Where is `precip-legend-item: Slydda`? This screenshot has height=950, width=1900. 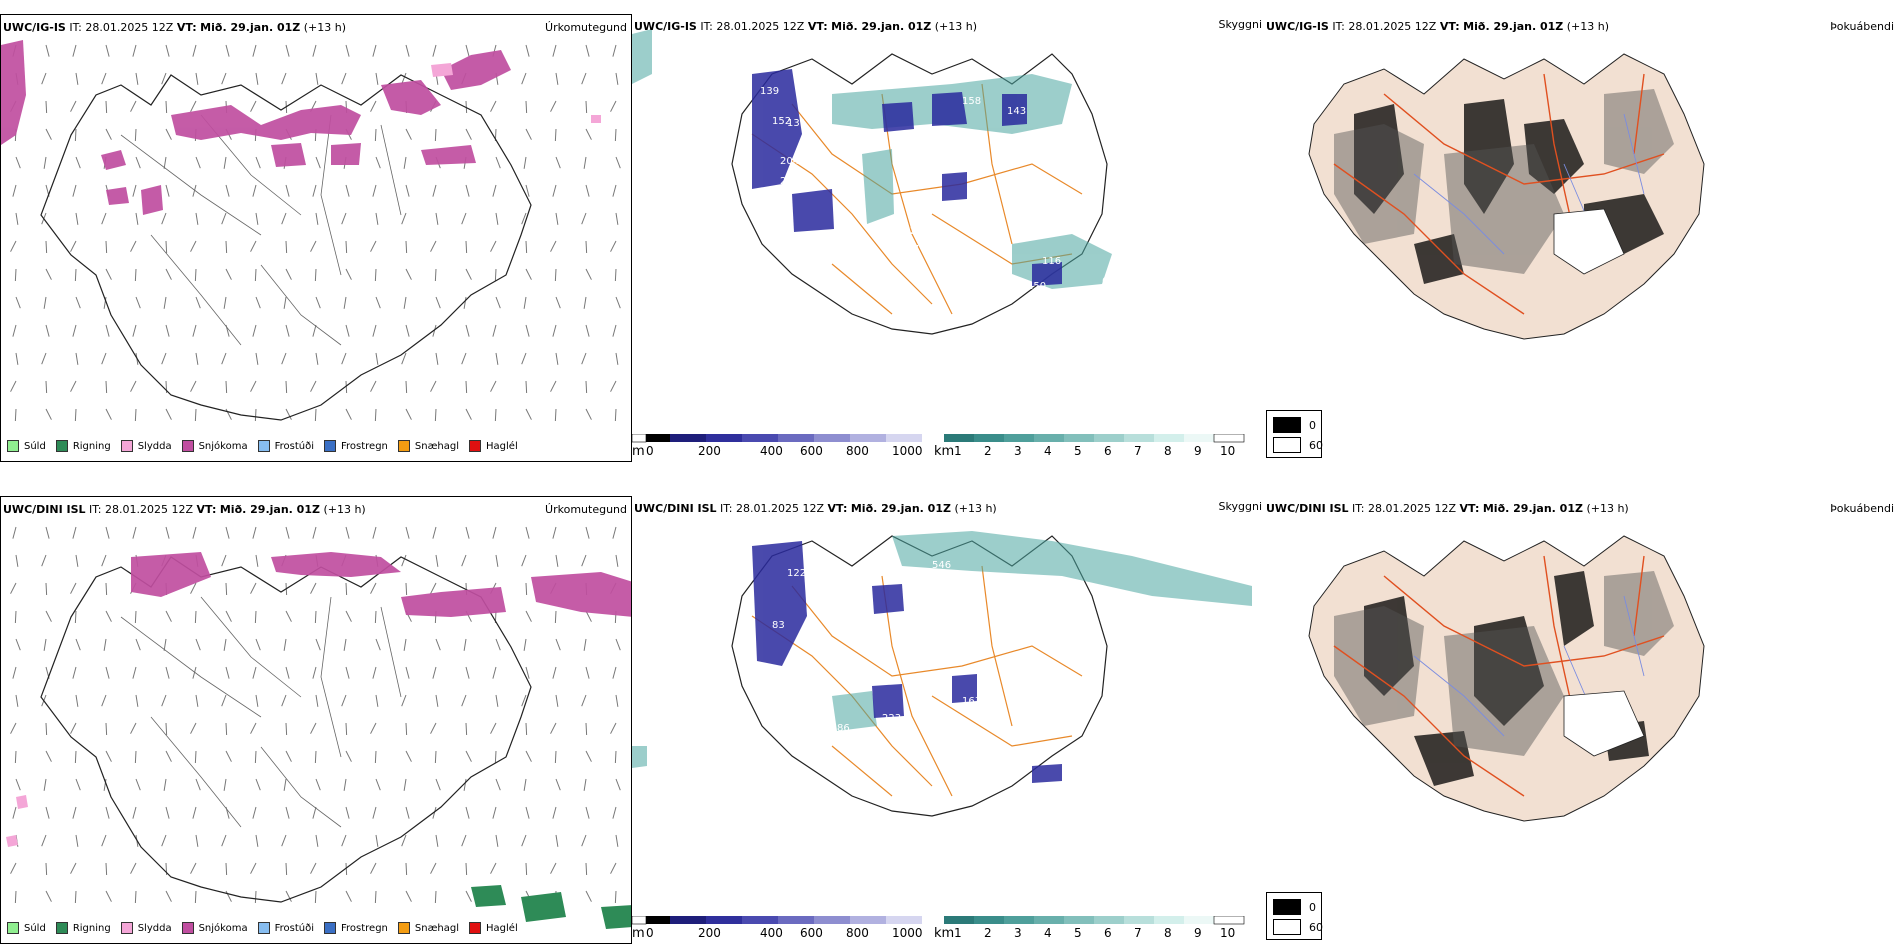
precip-legend-item: Slydda is located at coordinates (146, 446).